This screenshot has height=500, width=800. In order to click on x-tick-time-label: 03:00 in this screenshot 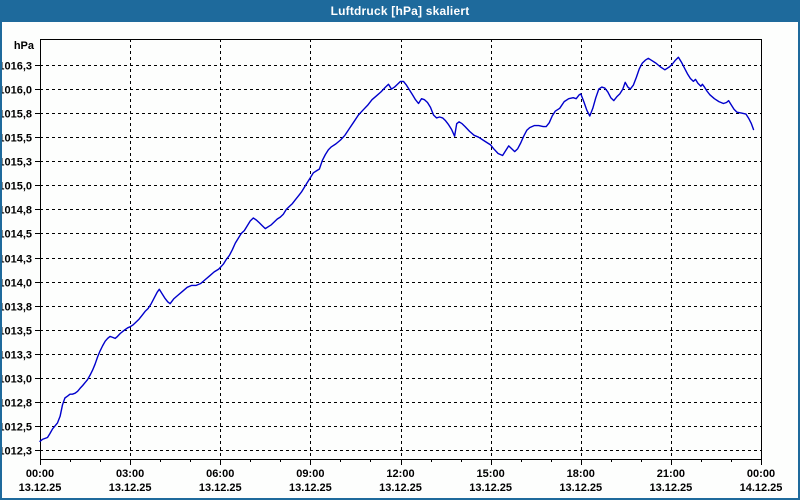, I will do `click(130, 474)`.